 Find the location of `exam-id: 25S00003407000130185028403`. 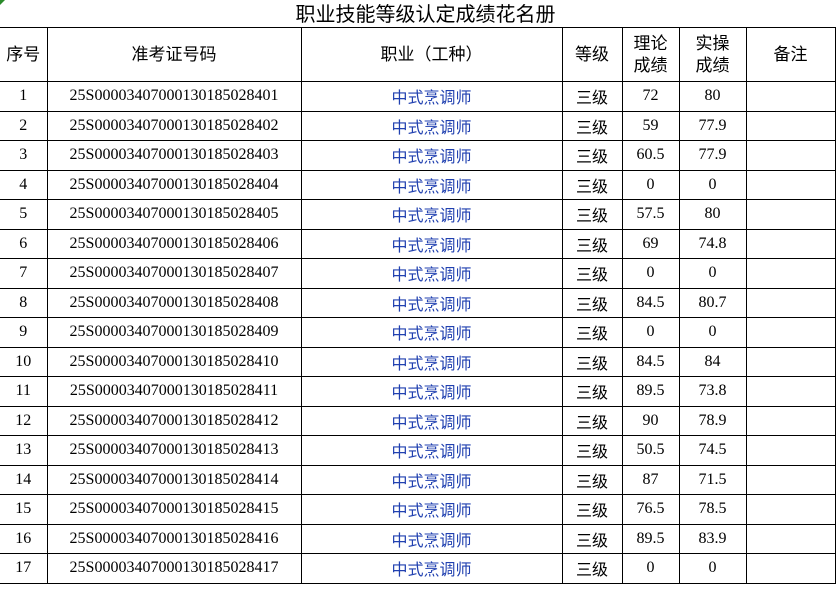

exam-id: 25S00003407000130185028403 is located at coordinates (174, 155).